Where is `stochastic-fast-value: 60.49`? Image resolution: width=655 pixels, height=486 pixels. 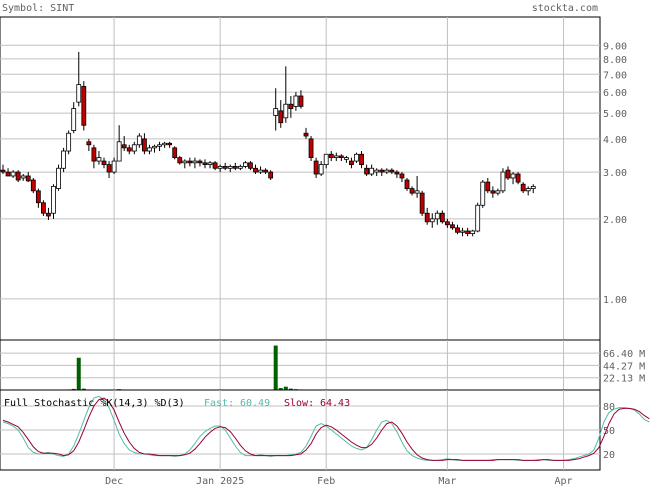 stochastic-fast-value: 60.49 is located at coordinates (255, 403).